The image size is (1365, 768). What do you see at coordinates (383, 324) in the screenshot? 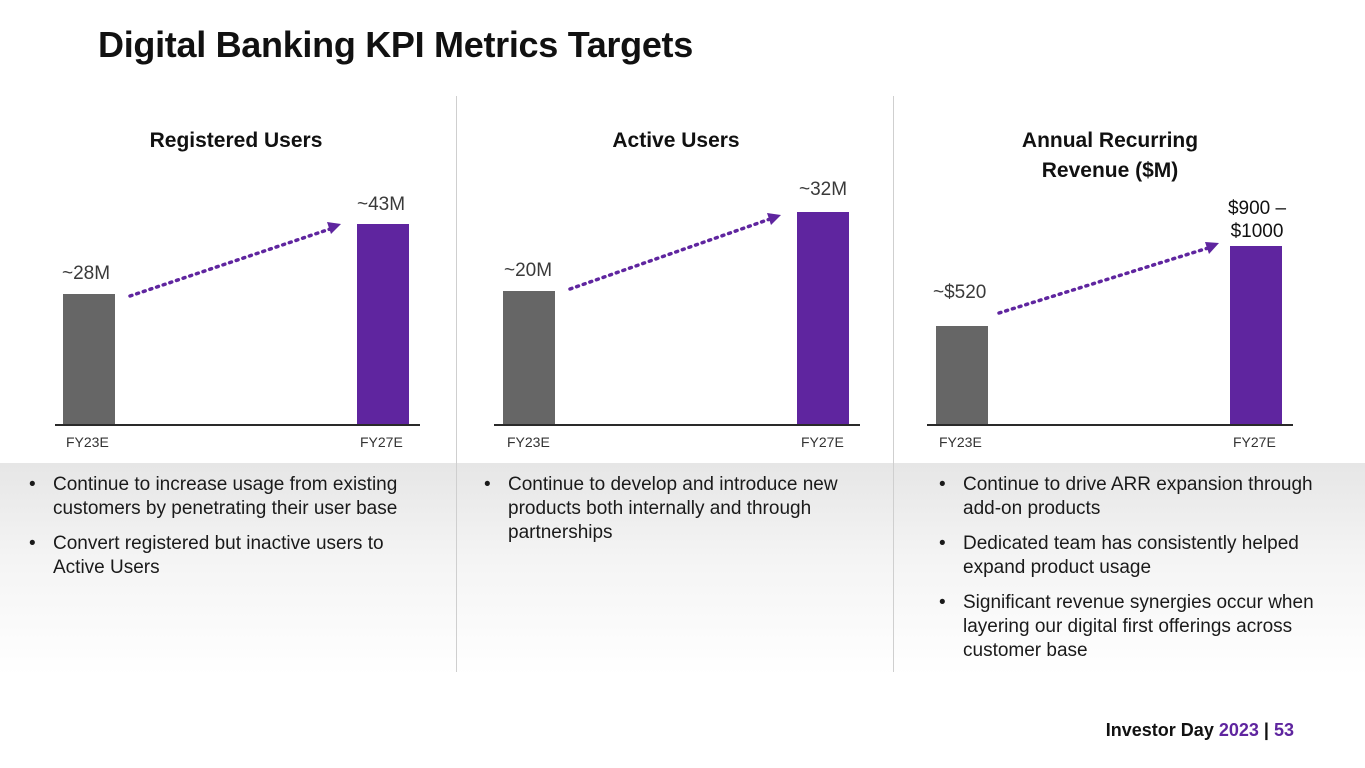
I see `bar-registered-users-fy27e` at bounding box center [383, 324].